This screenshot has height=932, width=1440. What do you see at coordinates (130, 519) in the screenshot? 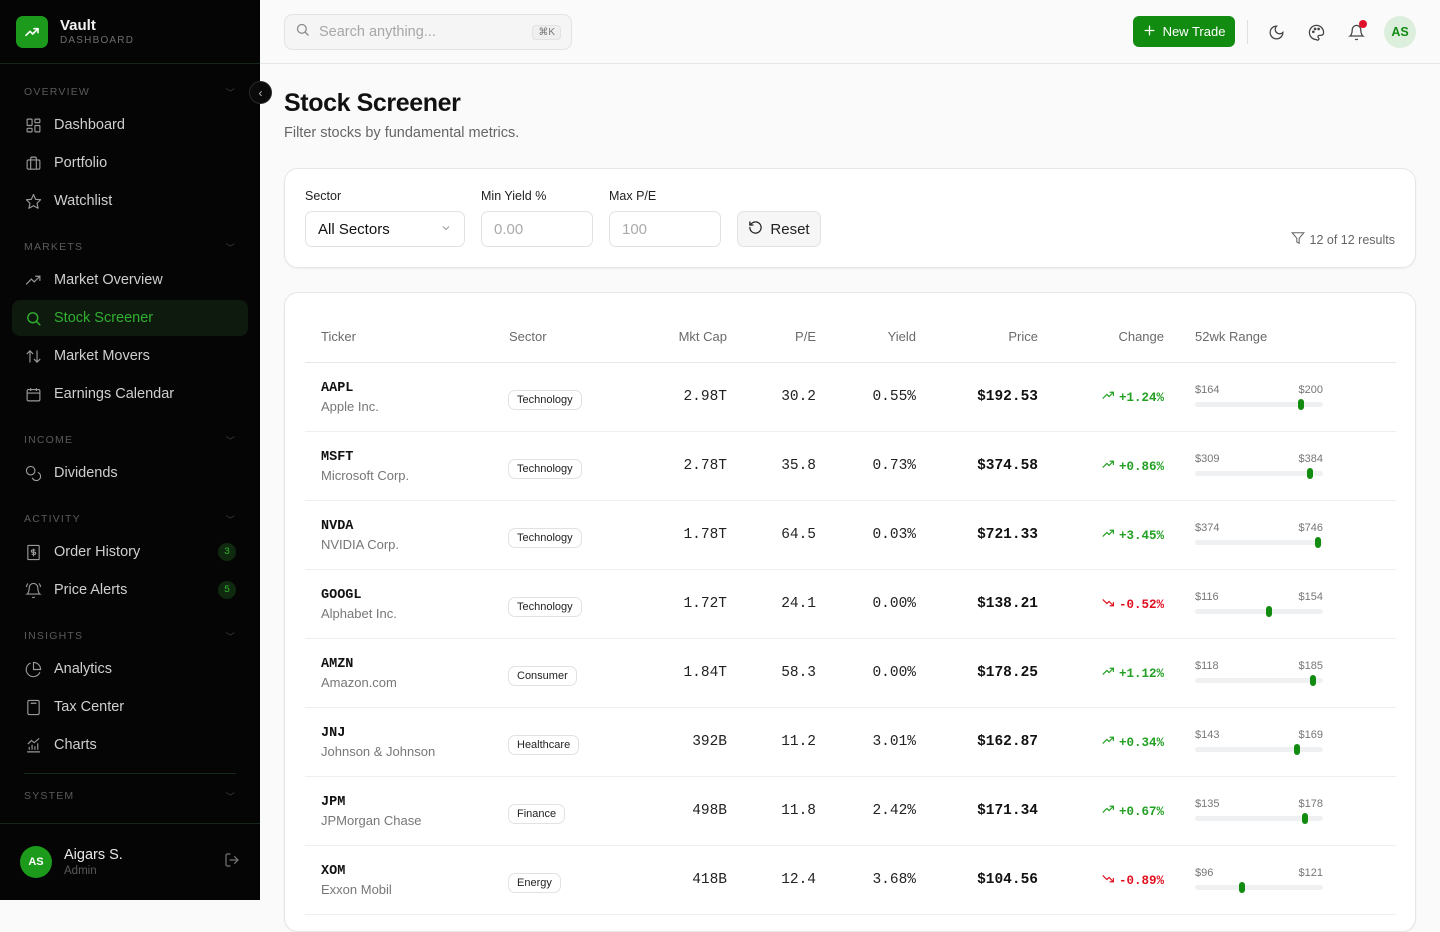
I see `section-header-activity: ACTIVITY ﹀` at bounding box center [130, 519].